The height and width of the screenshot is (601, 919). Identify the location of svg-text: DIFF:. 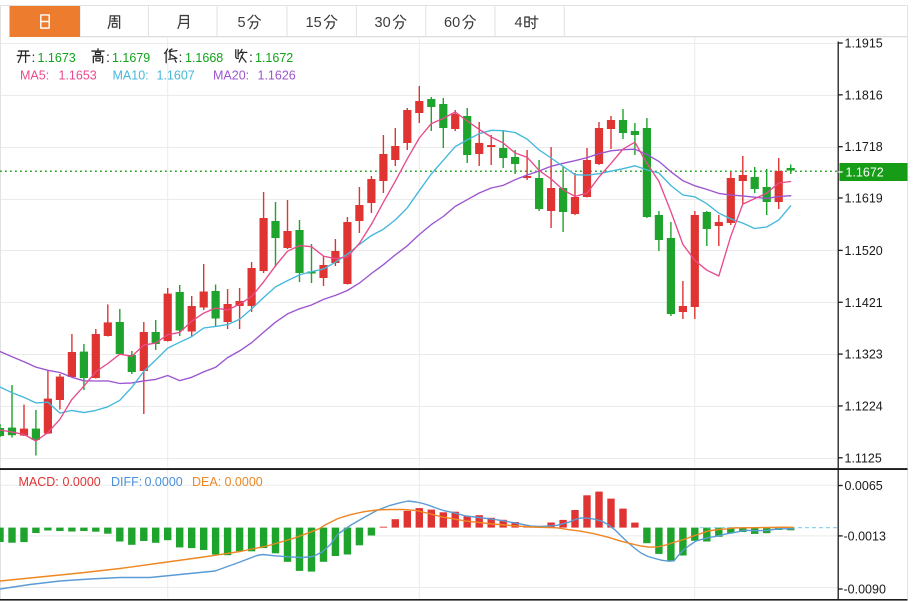
(126, 482).